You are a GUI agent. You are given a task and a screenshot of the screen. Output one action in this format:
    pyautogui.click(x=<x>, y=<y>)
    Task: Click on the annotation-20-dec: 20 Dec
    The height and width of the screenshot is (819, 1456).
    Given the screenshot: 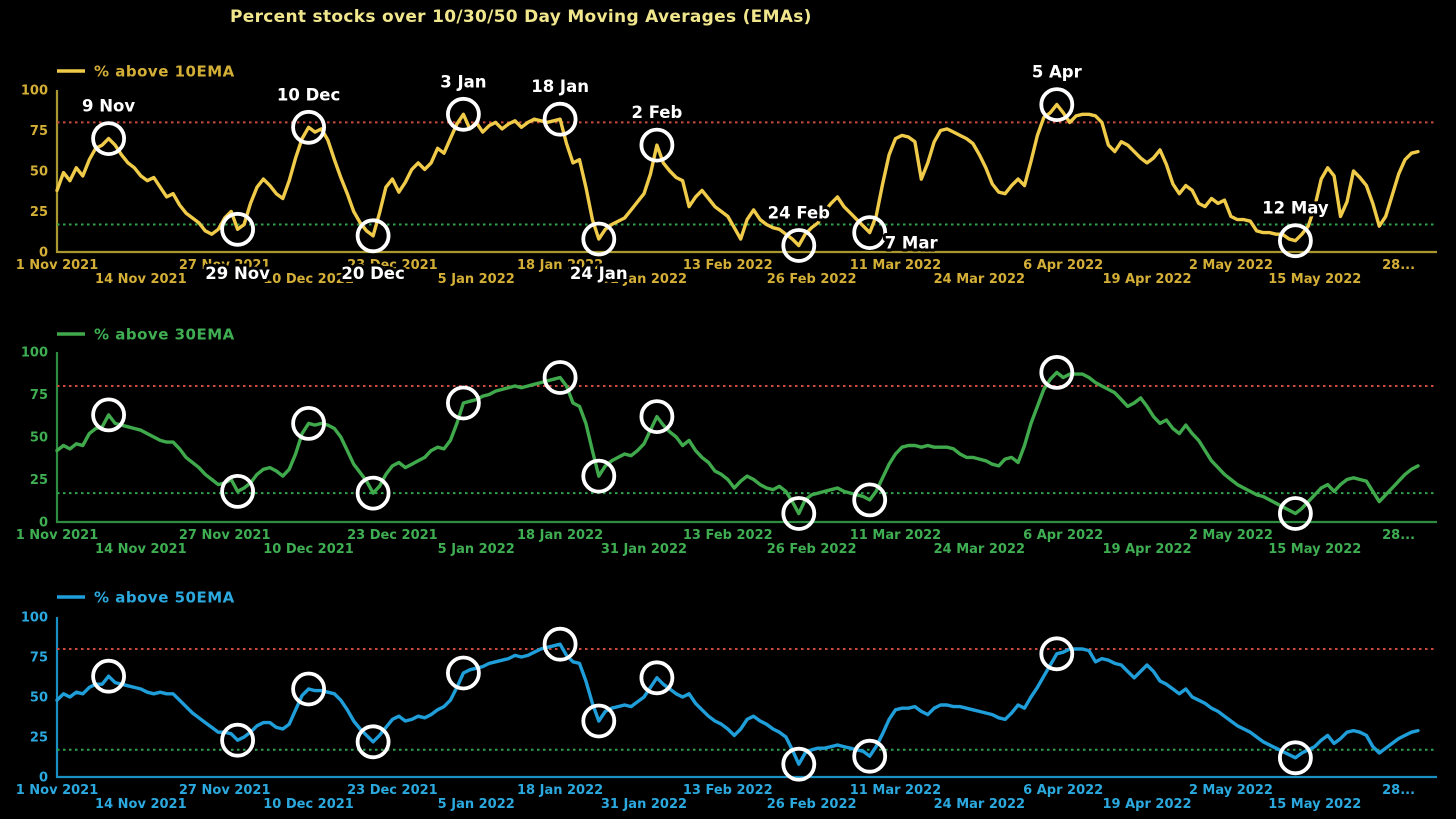 What is the action you would take?
    pyautogui.click(x=372, y=273)
    